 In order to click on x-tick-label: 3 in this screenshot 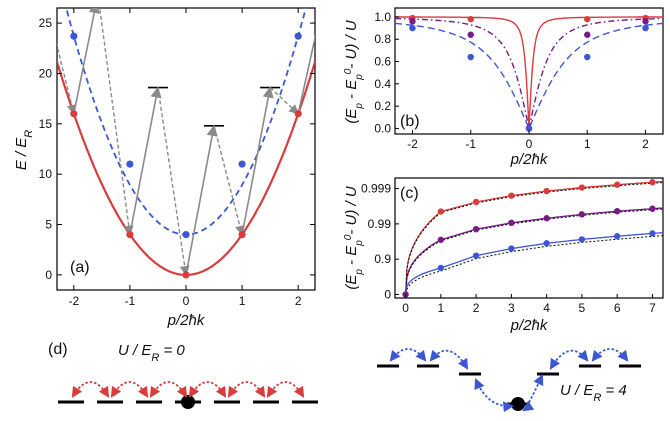, I will do `click(511, 308)`.